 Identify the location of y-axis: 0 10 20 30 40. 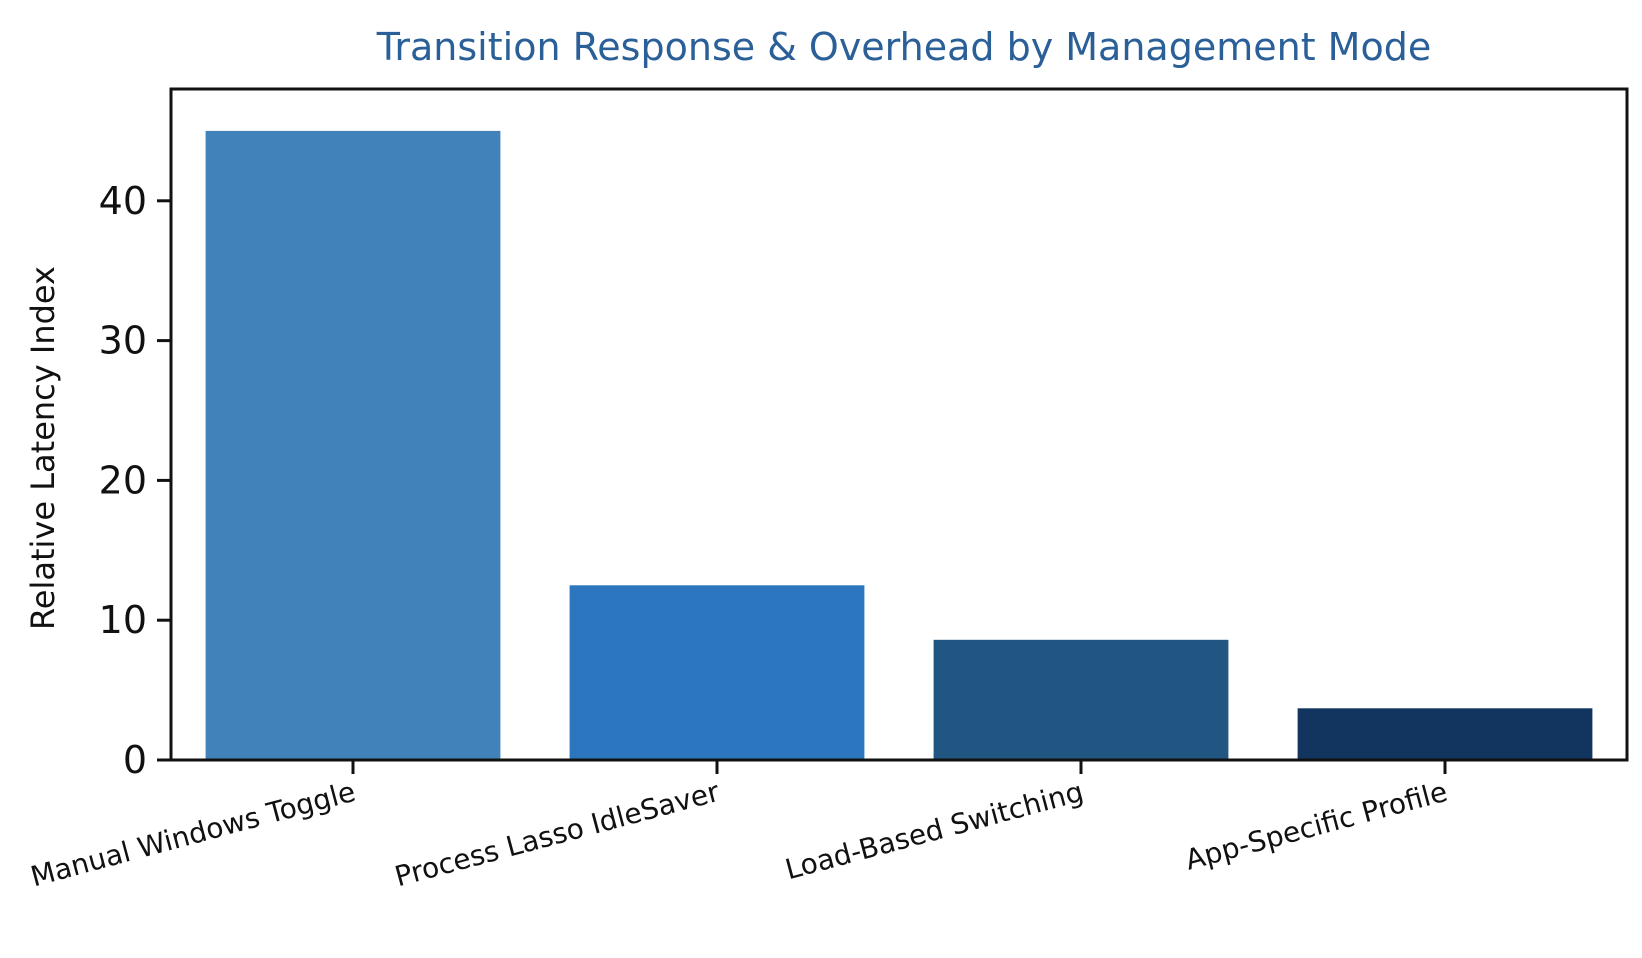
(135, 480).